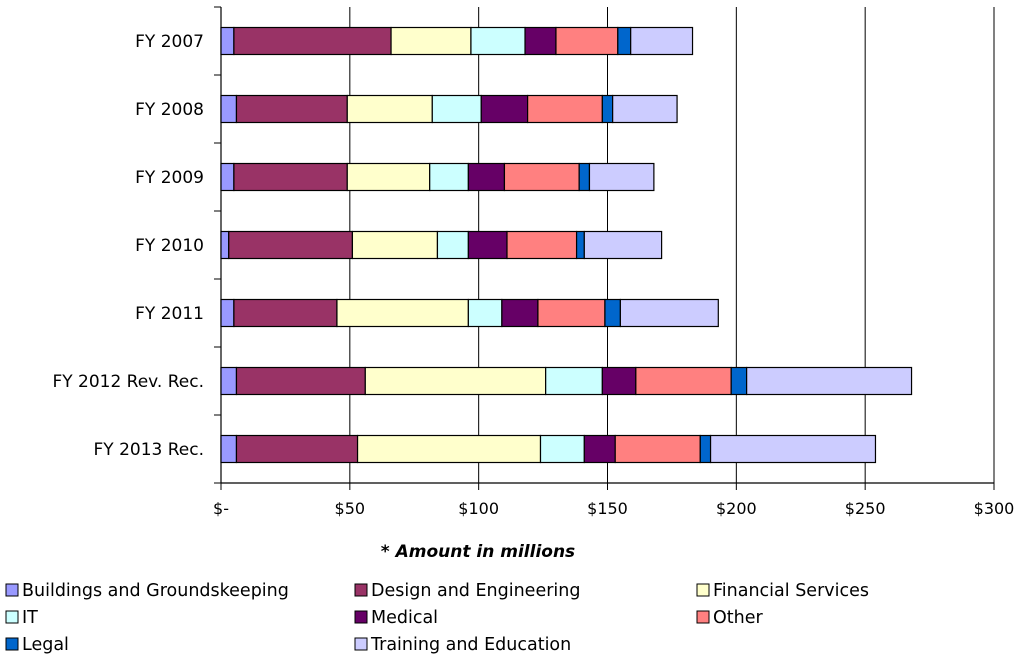 Image resolution: width=1019 pixels, height=665 pixels. Describe the element at coordinates (169, 110) in the screenshot. I see `category-label: FY 2008` at that location.